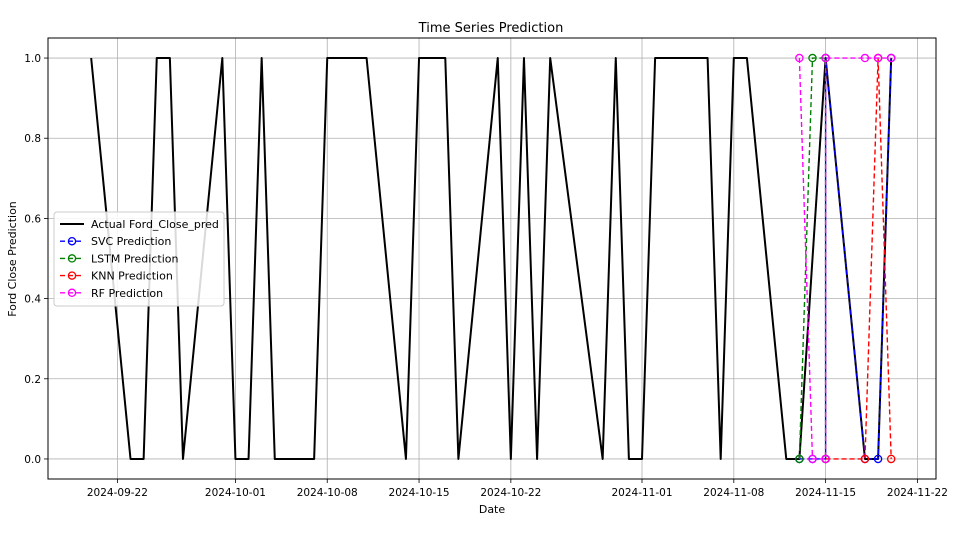  What do you see at coordinates (825, 493) in the screenshot?
I see `x-tick-label: 2024-11-15` at bounding box center [825, 493].